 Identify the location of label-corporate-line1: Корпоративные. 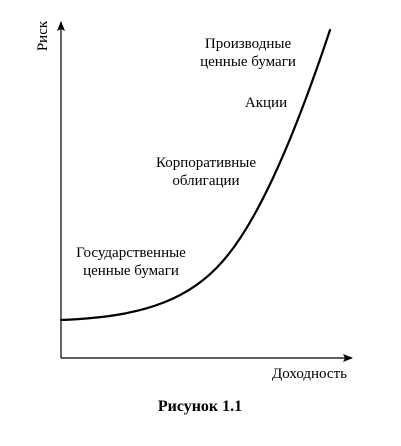
(206, 163).